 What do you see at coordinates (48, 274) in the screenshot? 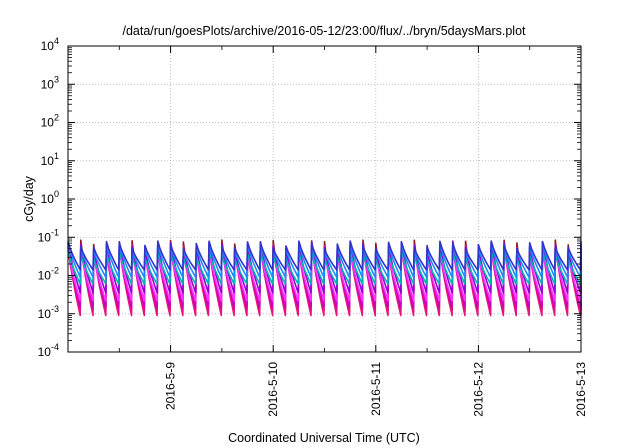
I see `y-tick-label: 10⁻²` at bounding box center [48, 274].